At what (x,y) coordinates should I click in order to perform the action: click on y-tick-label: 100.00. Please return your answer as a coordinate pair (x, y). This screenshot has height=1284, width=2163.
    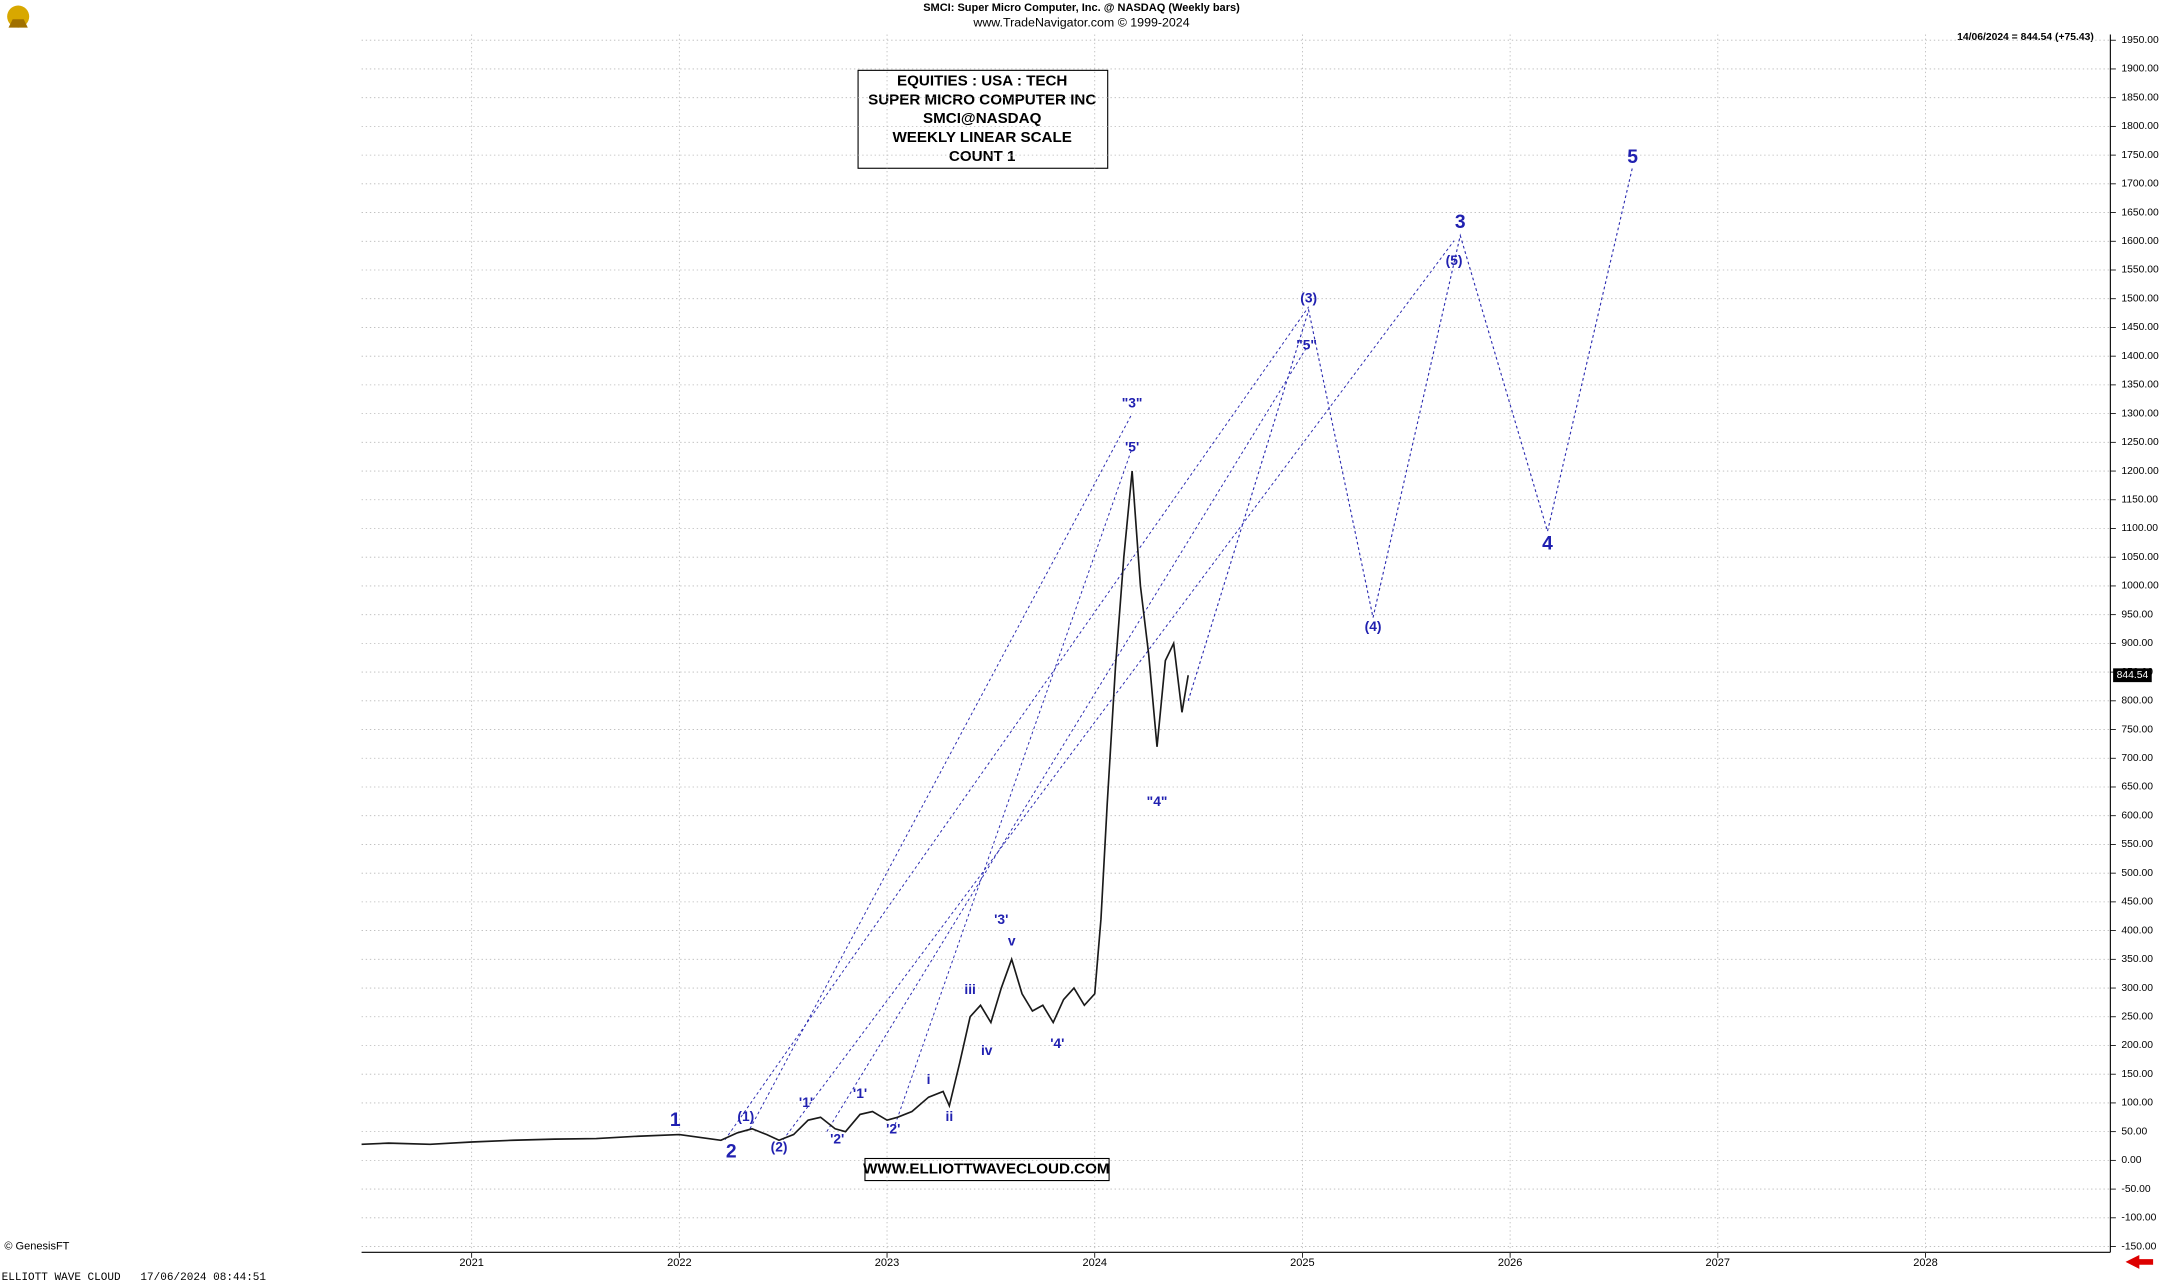
    Looking at the image, I should click on (2137, 1103).